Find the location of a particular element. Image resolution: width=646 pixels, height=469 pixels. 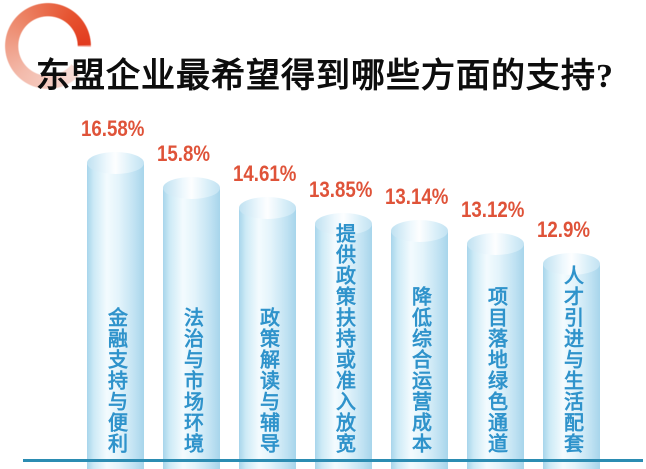

bar-column: 13.85% 提供政策扶持或准入放宽 is located at coordinates (340, 324).